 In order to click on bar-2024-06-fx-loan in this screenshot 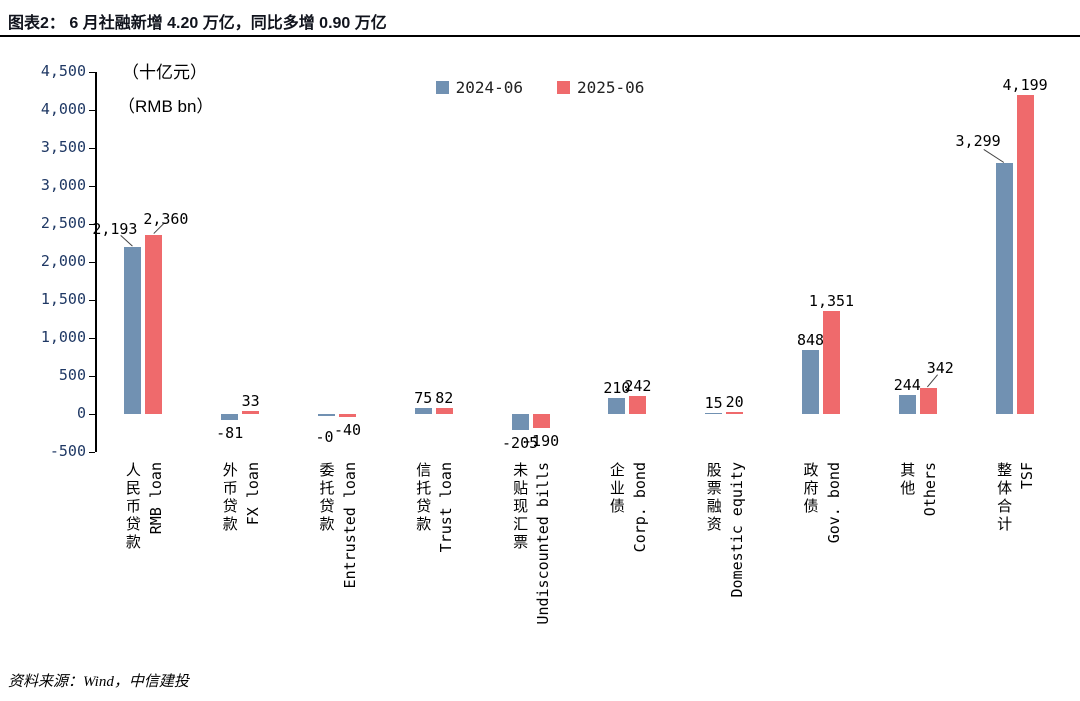, I will do `click(230, 417)`.